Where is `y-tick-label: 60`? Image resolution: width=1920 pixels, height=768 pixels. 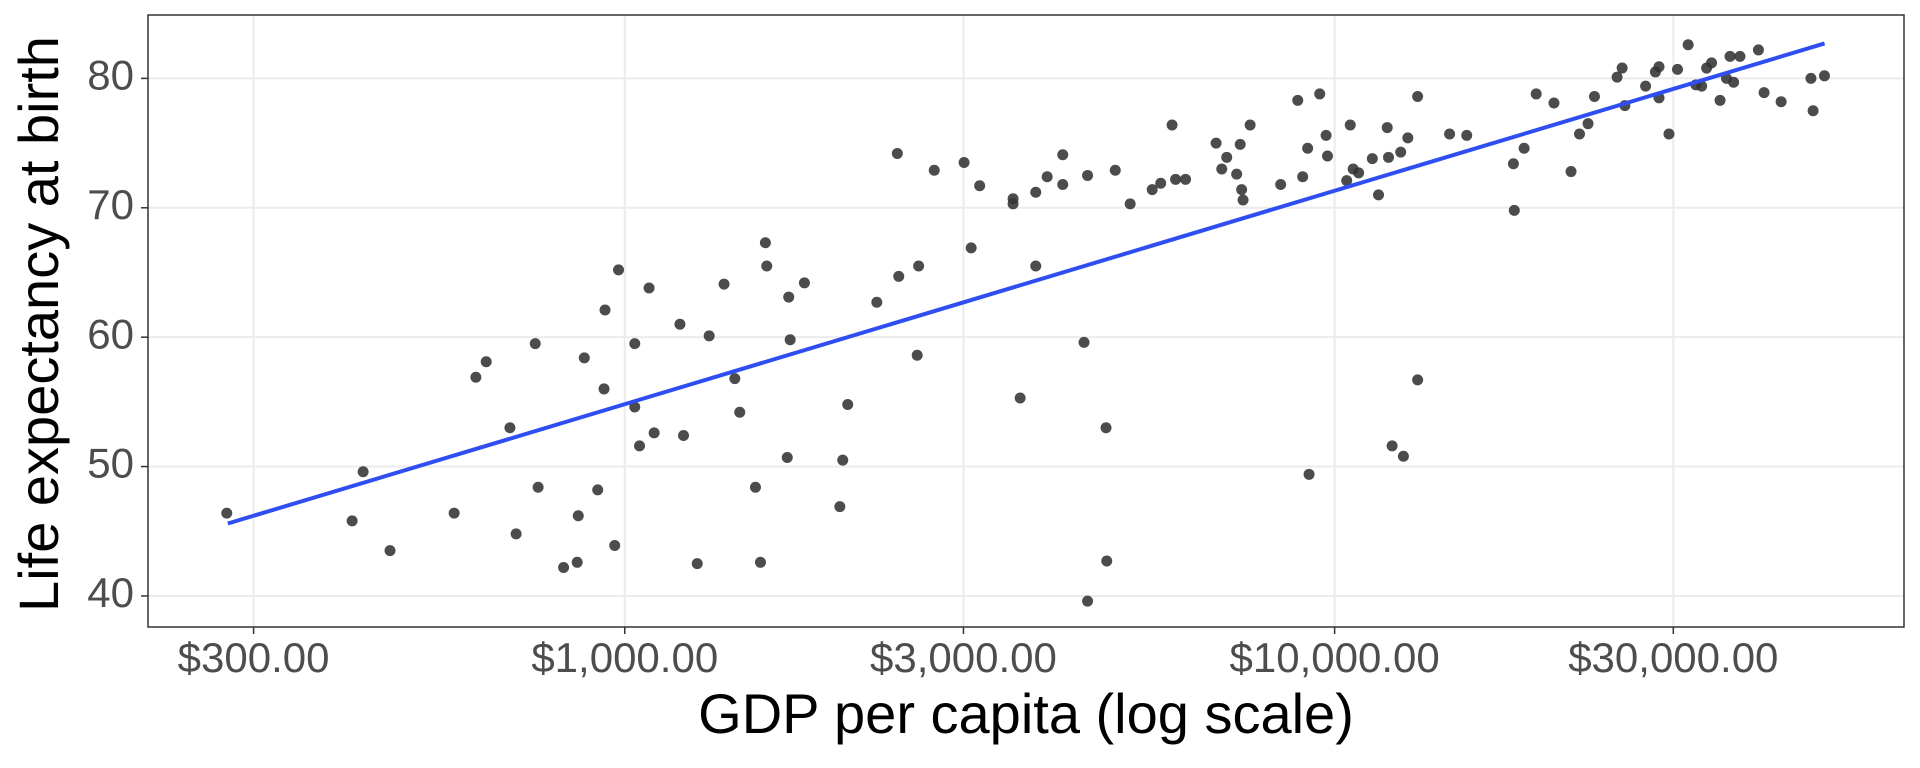
y-tick-label: 60 is located at coordinates (110, 333).